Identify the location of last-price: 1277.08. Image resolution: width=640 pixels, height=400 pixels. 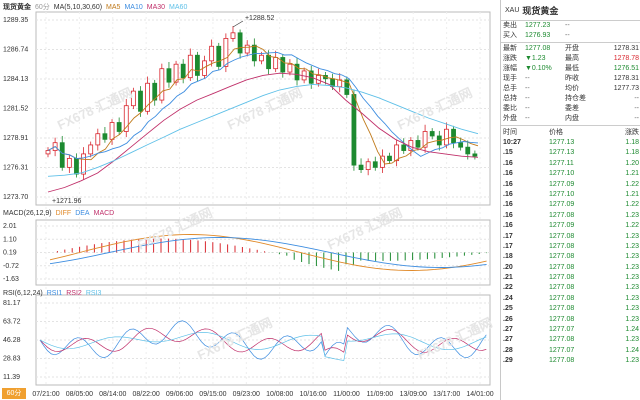
(538, 48).